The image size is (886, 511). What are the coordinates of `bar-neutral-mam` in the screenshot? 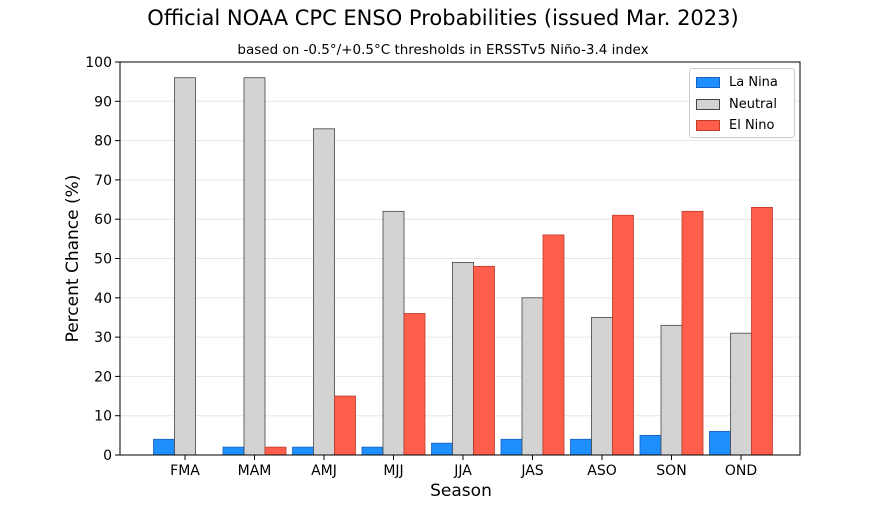 It's located at (254, 266).